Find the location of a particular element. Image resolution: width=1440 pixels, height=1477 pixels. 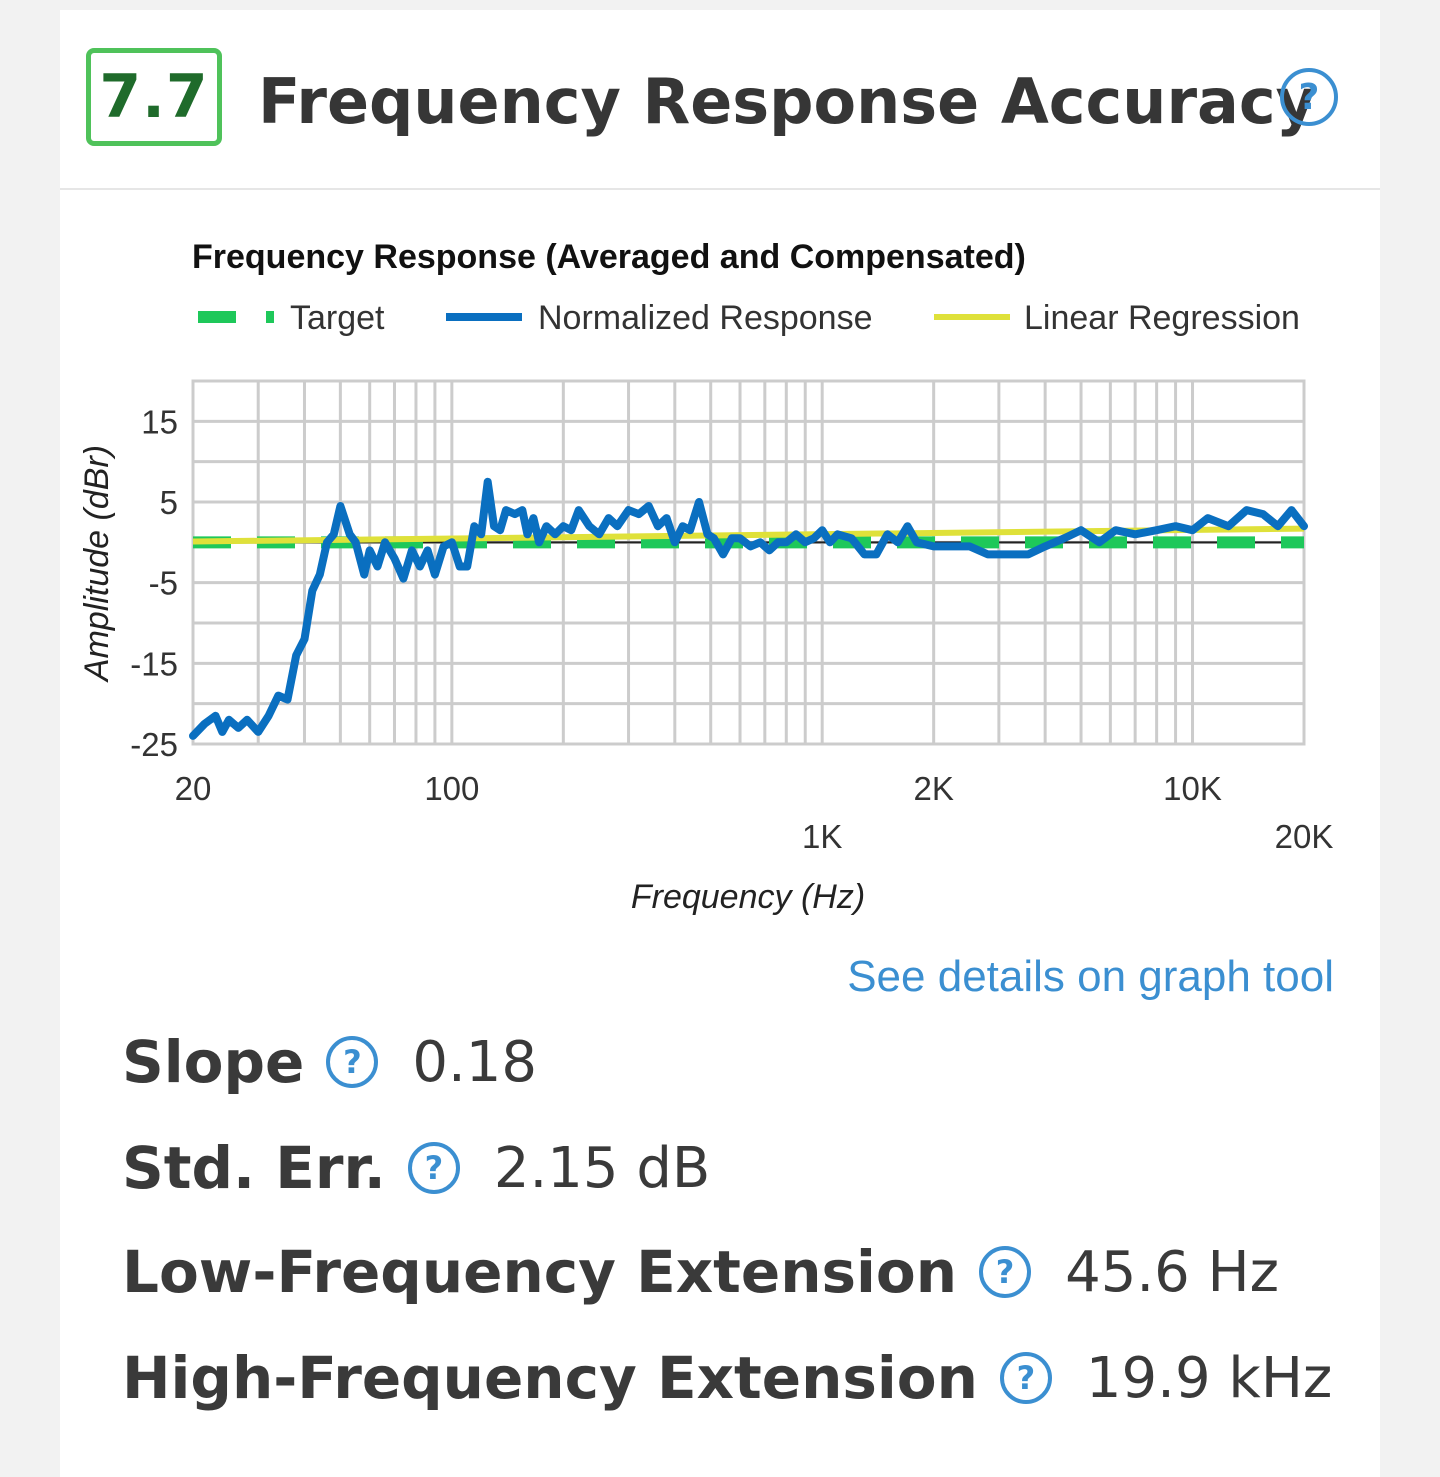

x-tick-label: 1K is located at coordinates (822, 836).